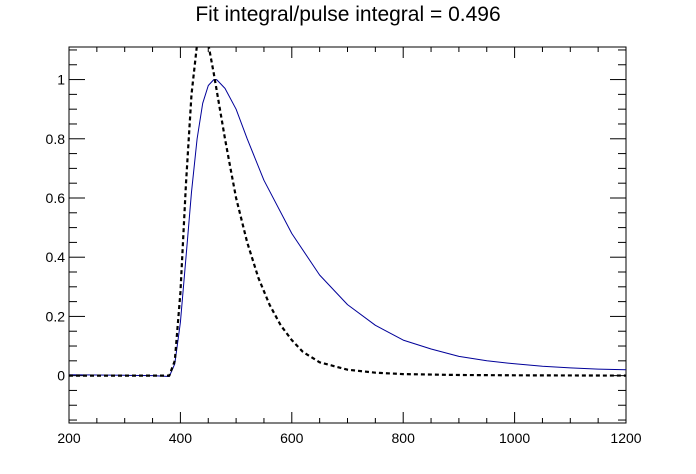  What do you see at coordinates (56, 198) in the screenshot?
I see `y-tick-label: 0.6` at bounding box center [56, 198].